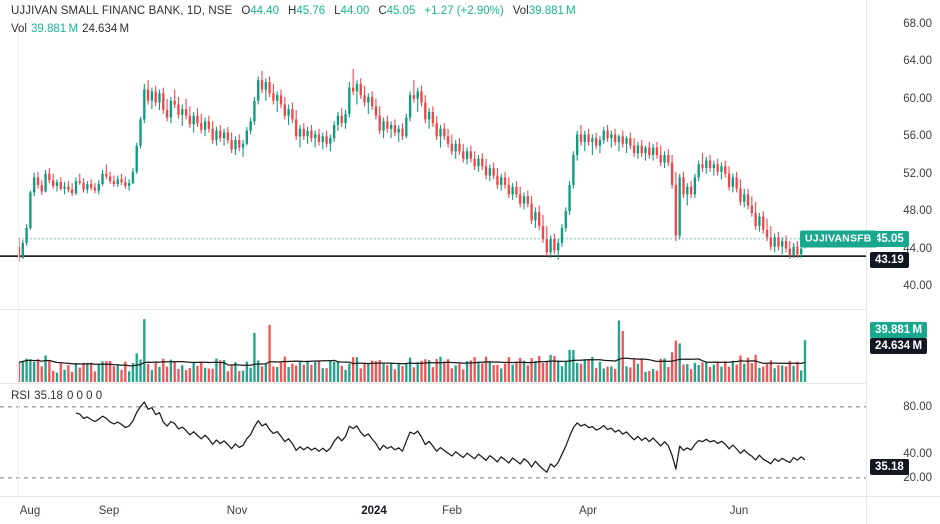 This screenshot has height=524, width=940. I want to click on last-price-badge: 45.05, so click(889, 238).